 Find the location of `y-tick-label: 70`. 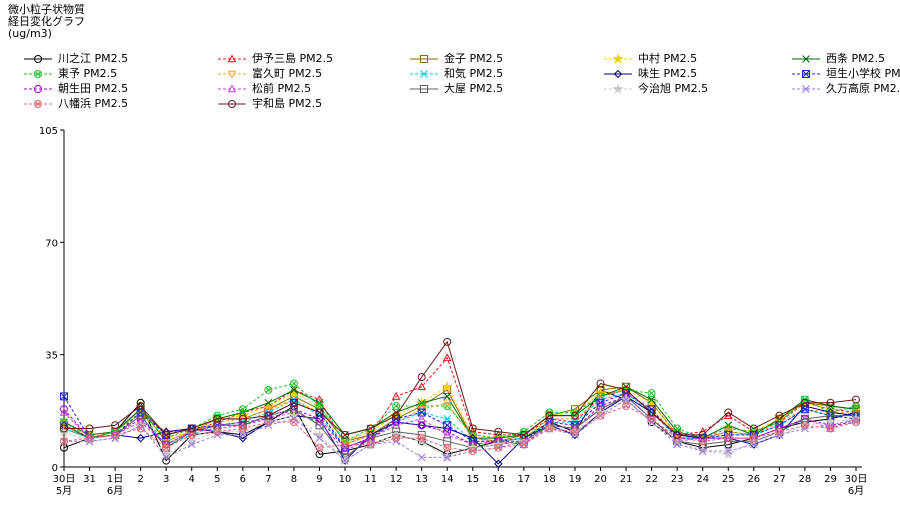

y-tick-label: 70 is located at coordinates (51, 243).